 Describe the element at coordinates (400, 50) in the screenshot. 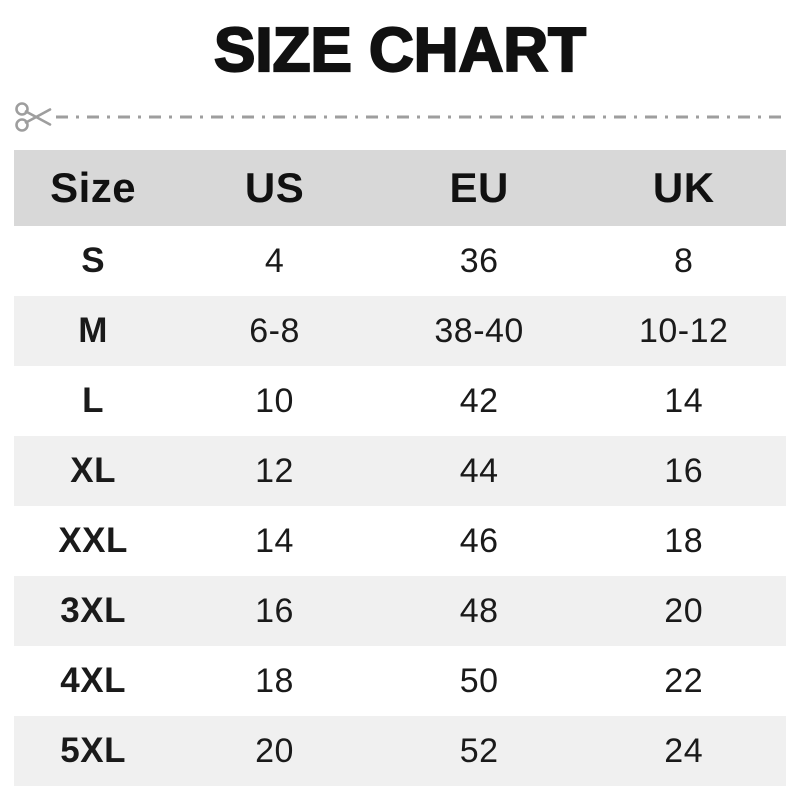

I see `page-title: SIZE CHART` at that location.